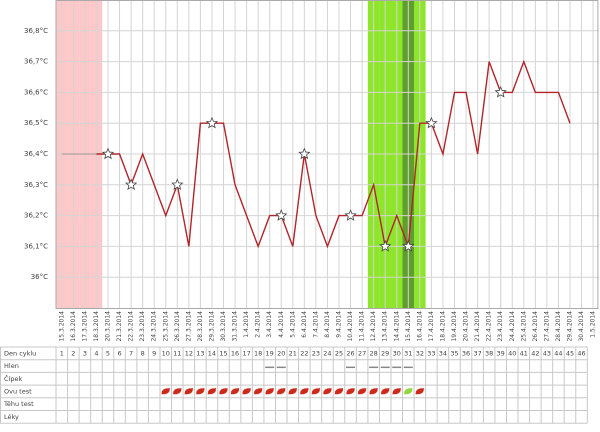 This screenshot has height=432, width=600. I want to click on x-tick-label: 11.4.2014, so click(362, 326).